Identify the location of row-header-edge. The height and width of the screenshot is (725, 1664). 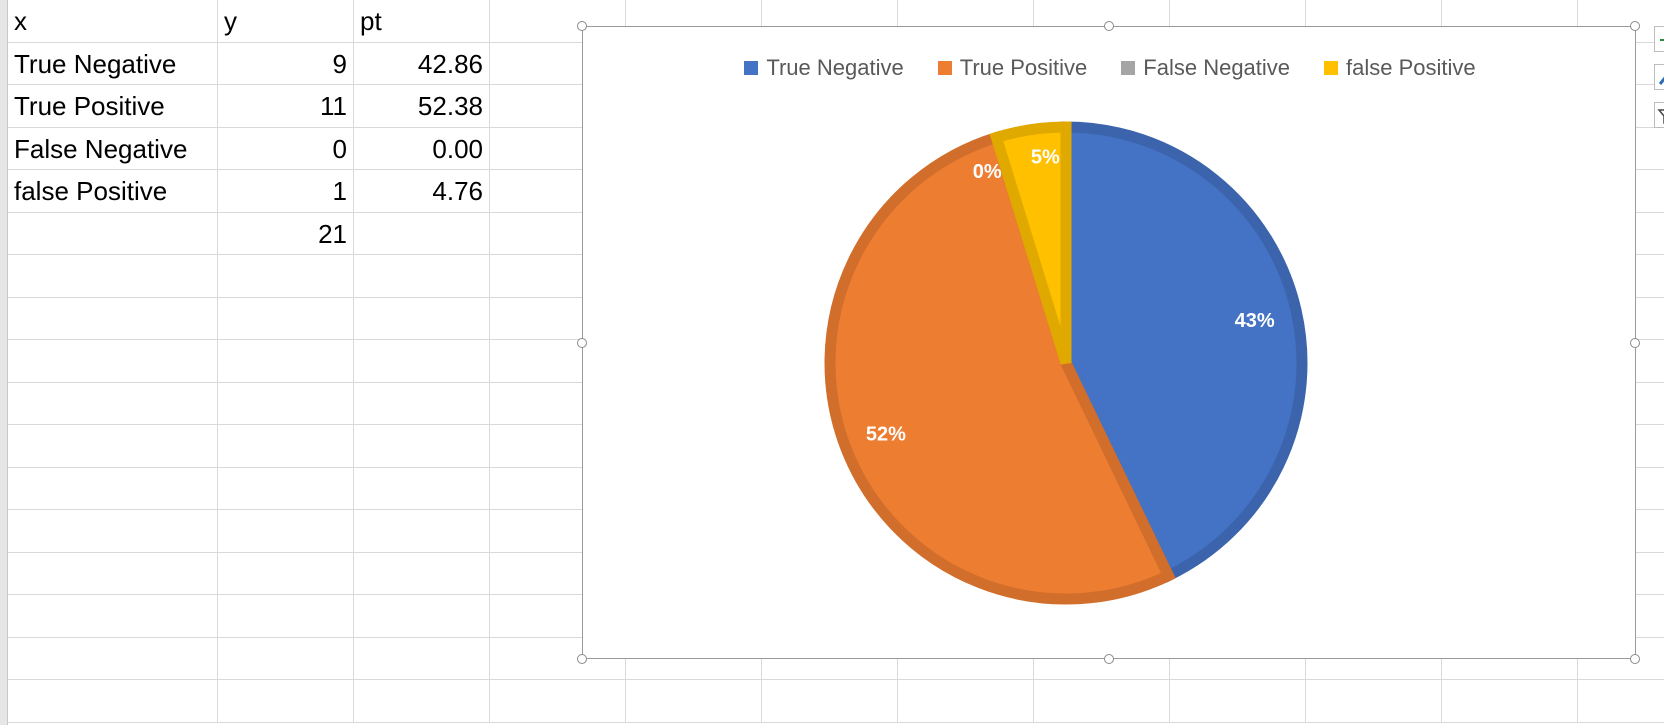
(4, 362).